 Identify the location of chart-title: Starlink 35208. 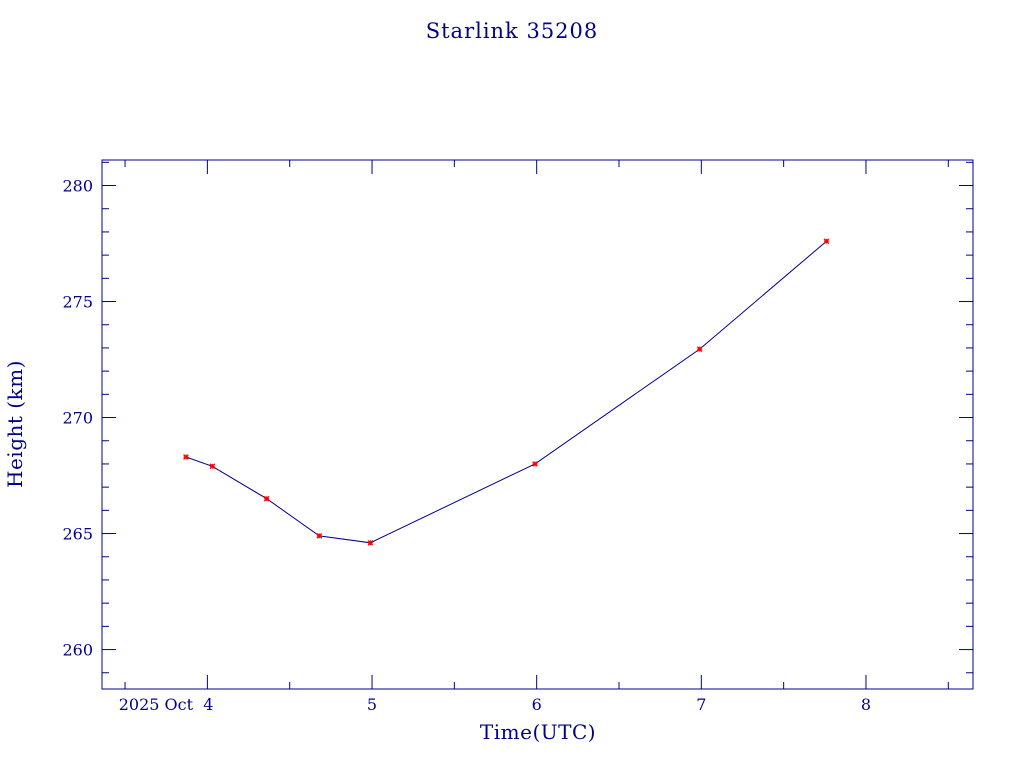
(512, 31).